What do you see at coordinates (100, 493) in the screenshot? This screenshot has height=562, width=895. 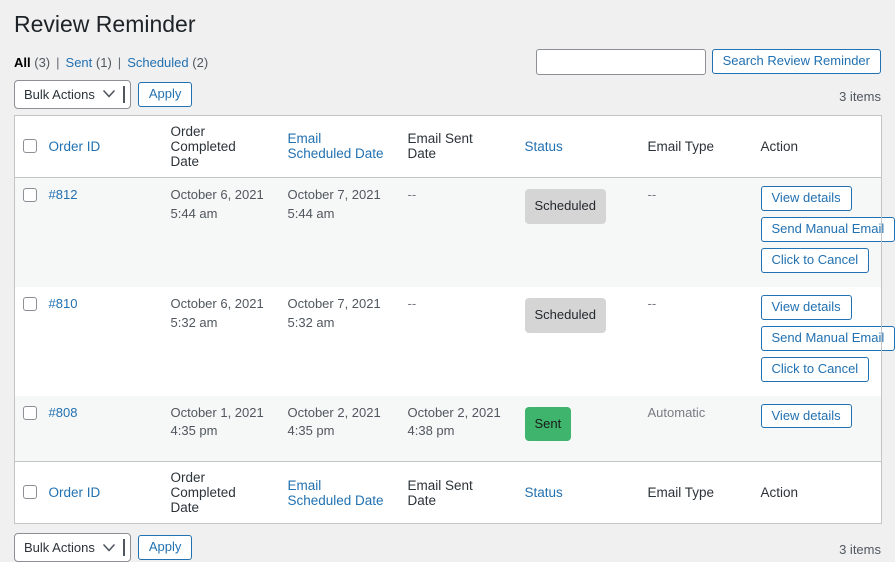 I see `column-footer-order-id: Order ID` at bounding box center [100, 493].